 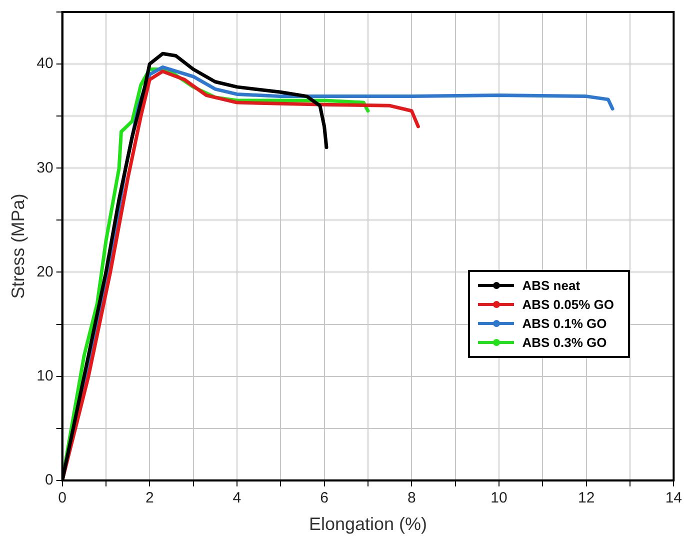 I want to click on x-tick-label: 14, so click(x=673, y=498).